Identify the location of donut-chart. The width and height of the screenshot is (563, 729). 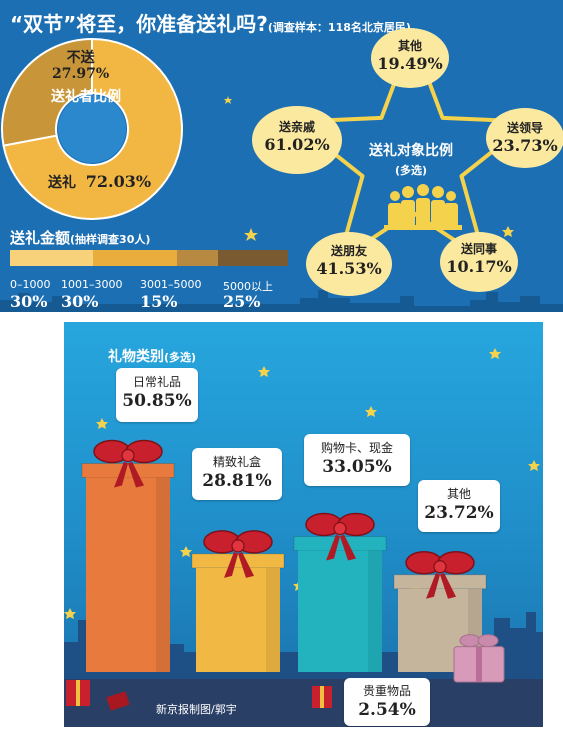
(92, 128).